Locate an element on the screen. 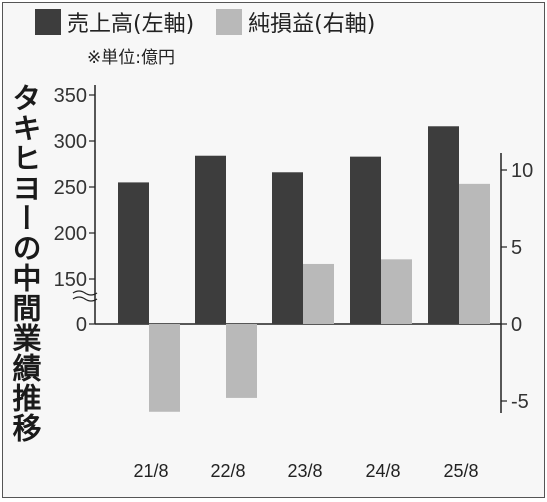 The image size is (547, 502). x-tick-label: 23/8 is located at coordinates (304, 471).